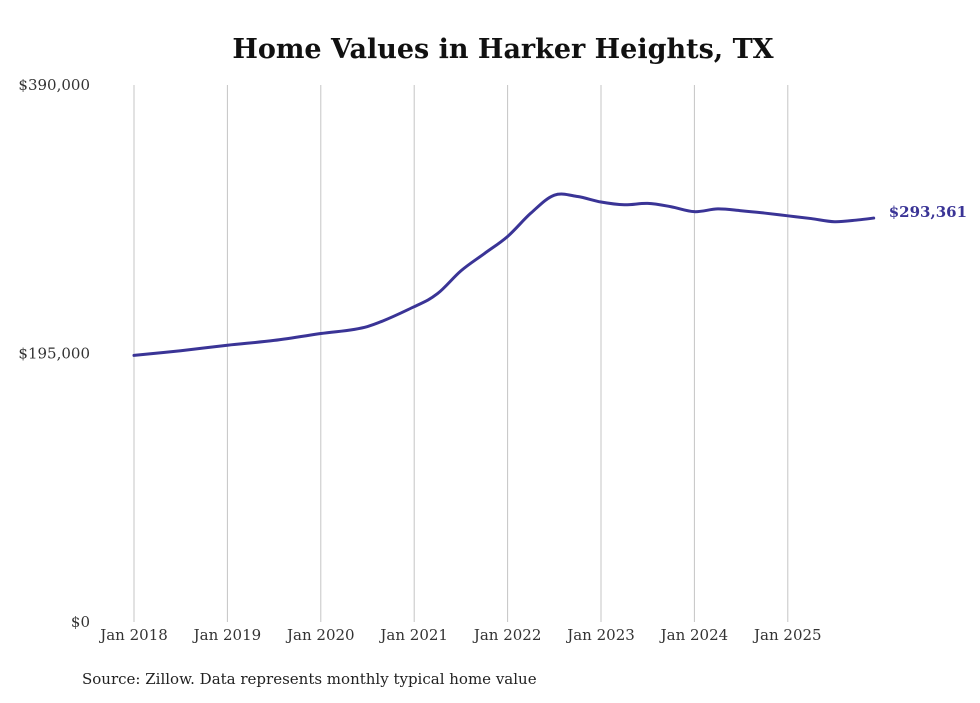  What do you see at coordinates (133, 635) in the screenshot?
I see `x-tick-label: Jan 2018` at bounding box center [133, 635].